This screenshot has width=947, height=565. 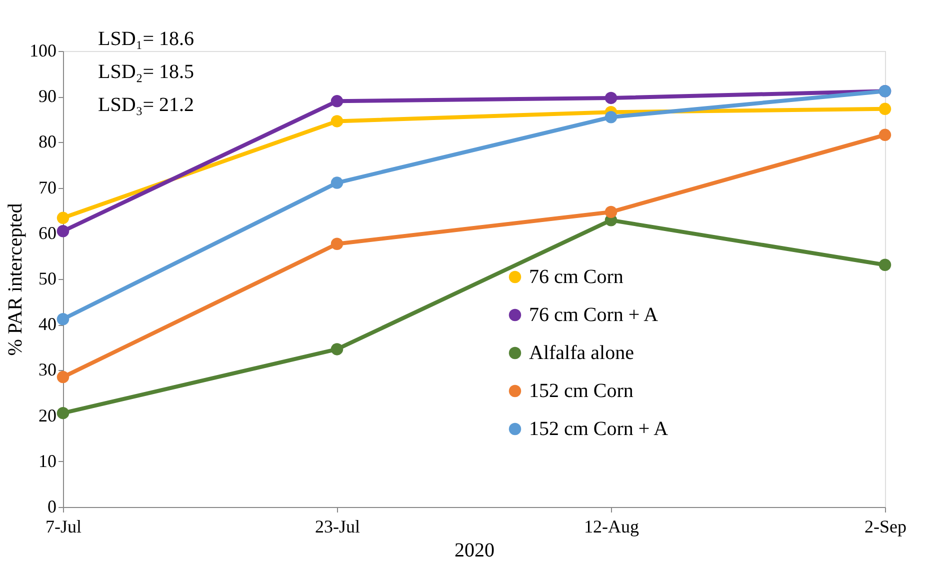 I want to click on y-axis-title: % PAR intercepted, so click(x=15, y=279).